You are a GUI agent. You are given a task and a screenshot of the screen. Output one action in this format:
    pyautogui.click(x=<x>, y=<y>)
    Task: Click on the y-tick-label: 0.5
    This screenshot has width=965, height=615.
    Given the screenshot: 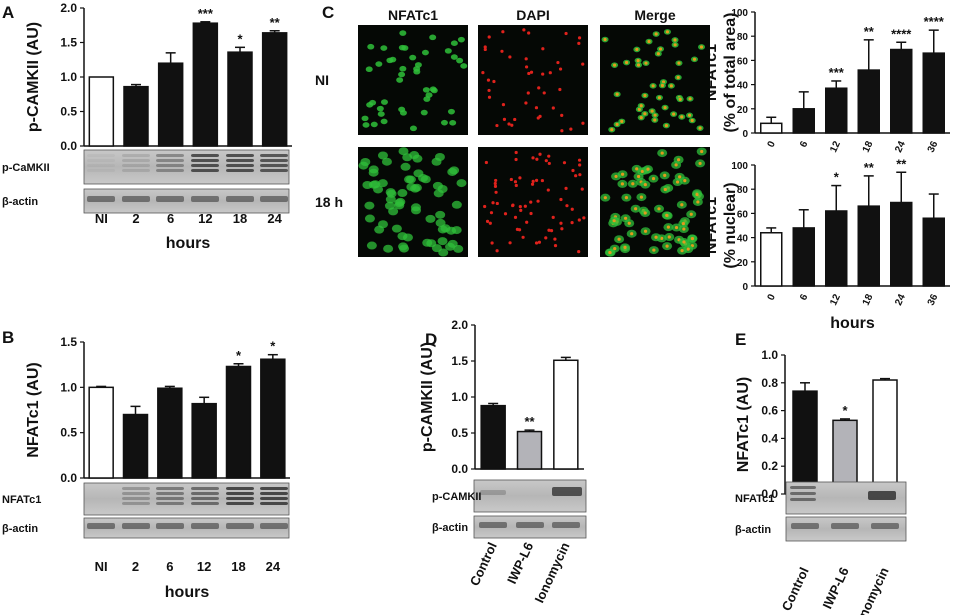 What is the action you would take?
    pyautogui.click(x=68, y=112)
    